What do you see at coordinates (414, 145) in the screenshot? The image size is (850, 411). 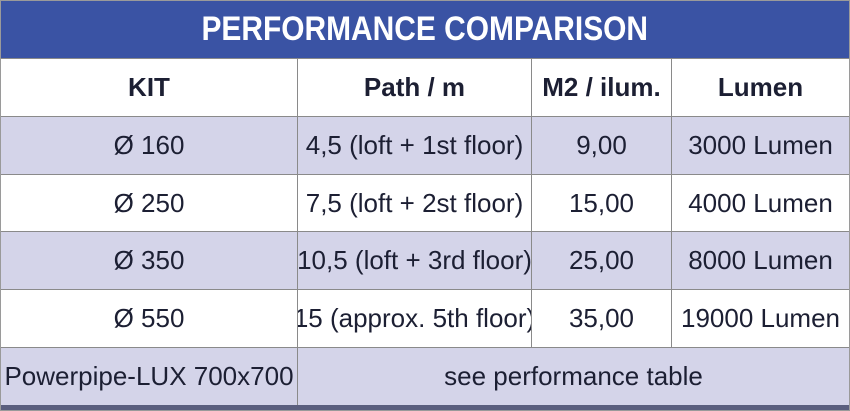 I see `cell-path: 4,5 (loft + 1st floor)` at bounding box center [414, 145].